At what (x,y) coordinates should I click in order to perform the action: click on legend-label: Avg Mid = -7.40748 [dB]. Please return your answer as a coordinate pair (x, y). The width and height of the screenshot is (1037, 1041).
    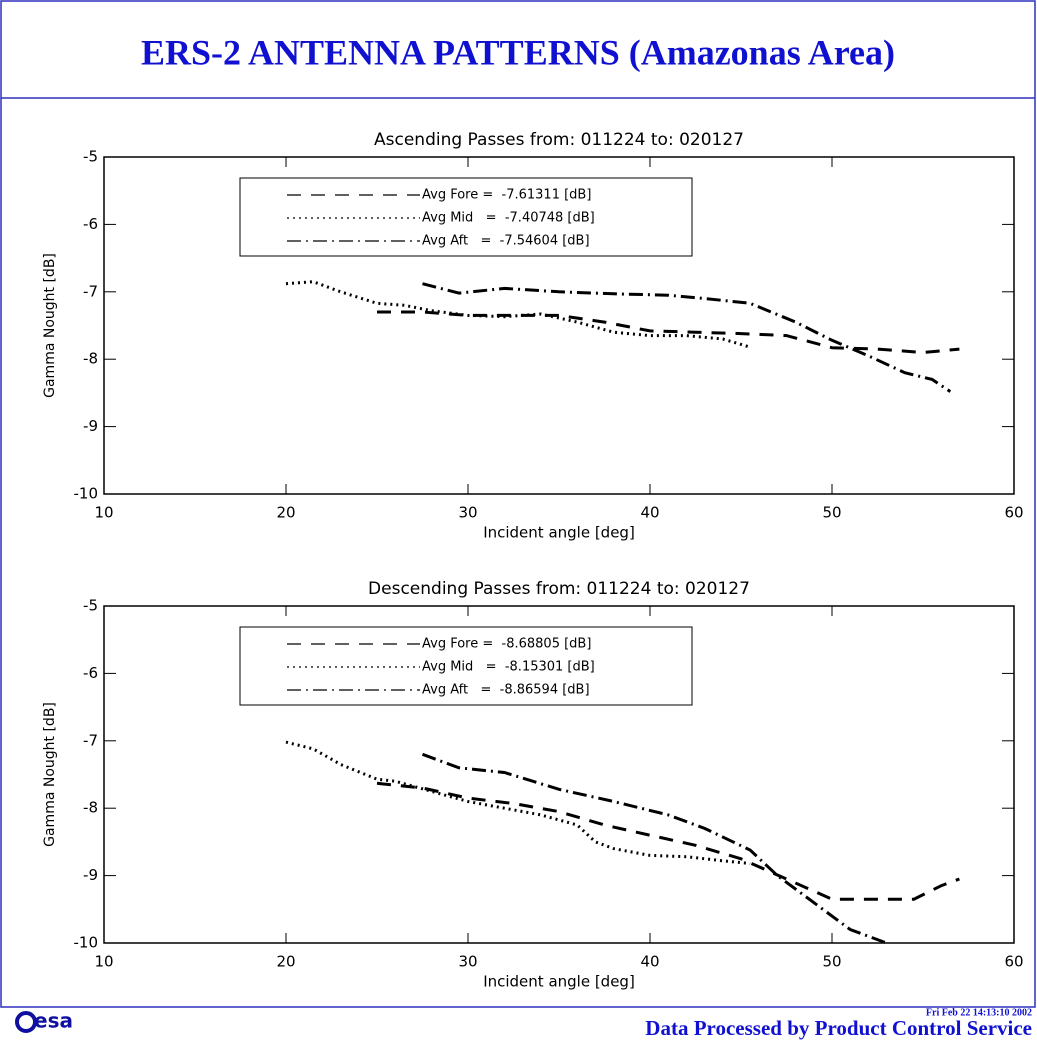
    Looking at the image, I should click on (508, 218).